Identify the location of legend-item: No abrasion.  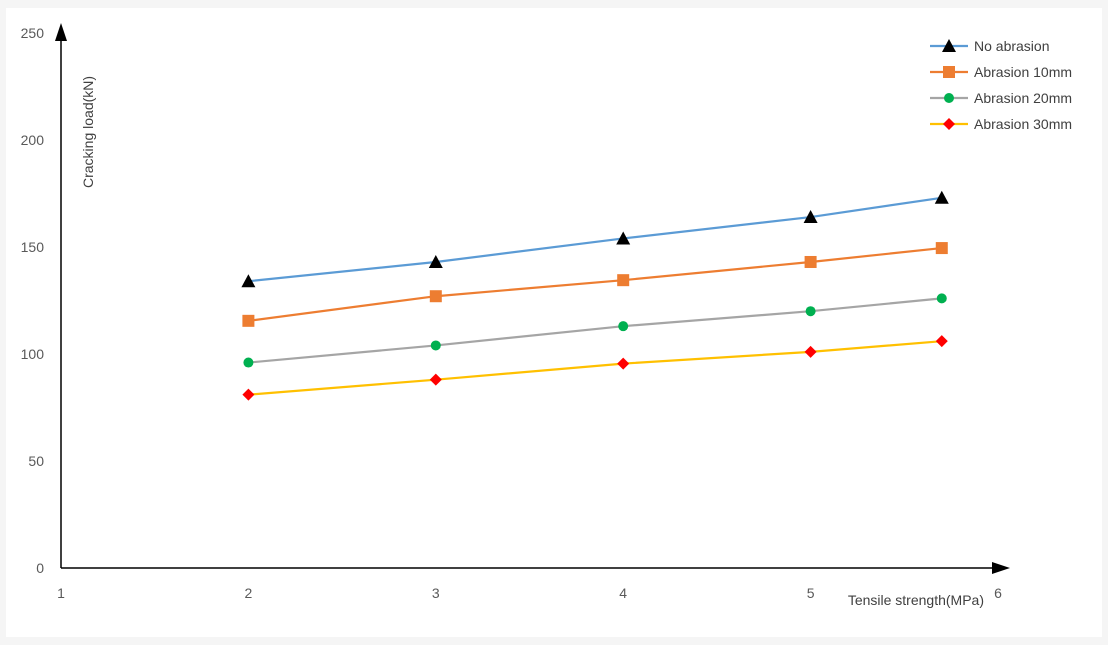
(990, 46).